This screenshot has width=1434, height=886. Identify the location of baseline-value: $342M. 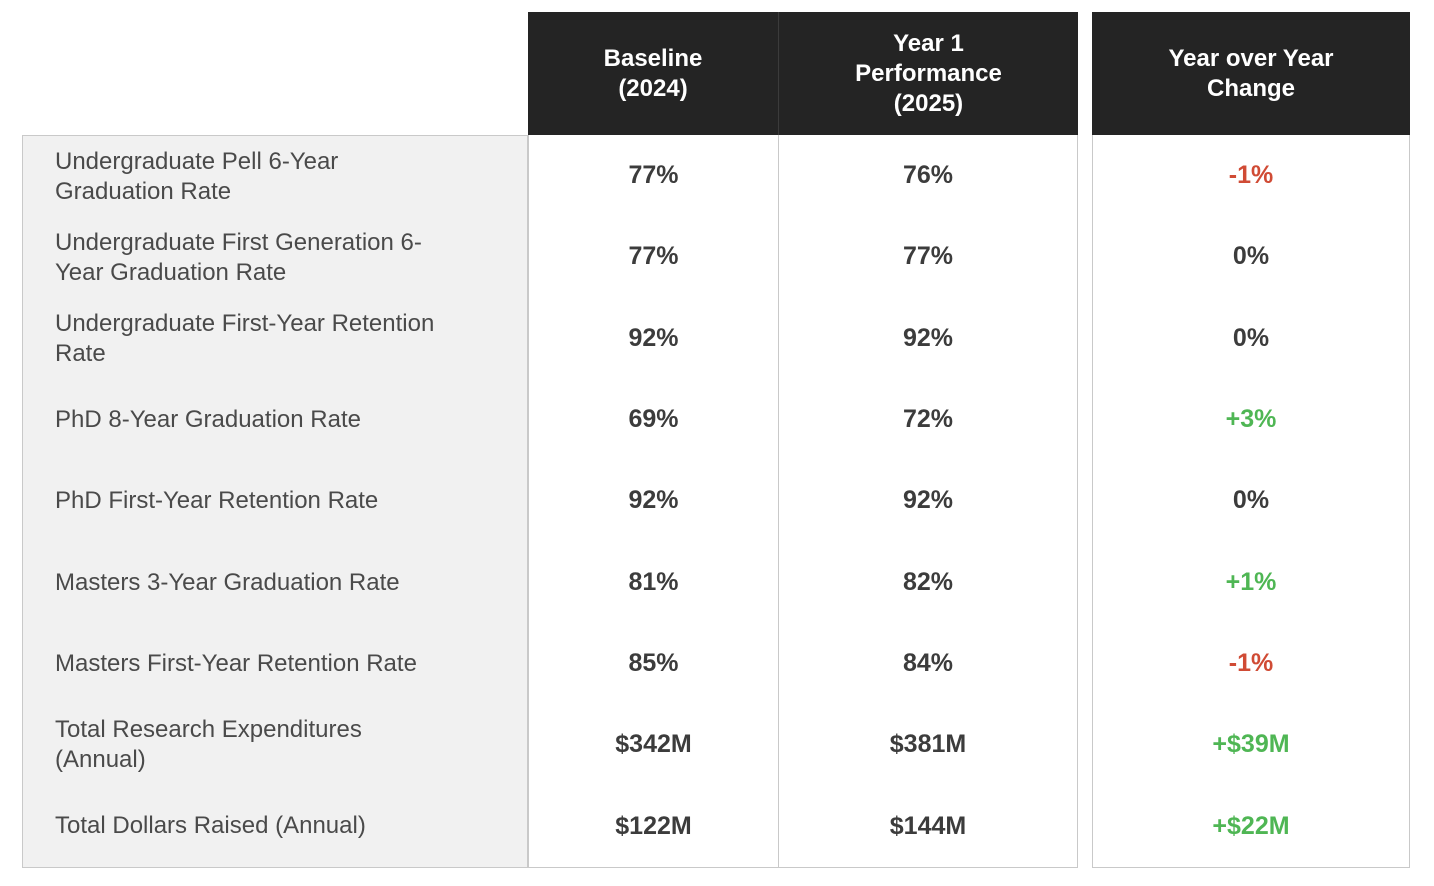
(653, 744).